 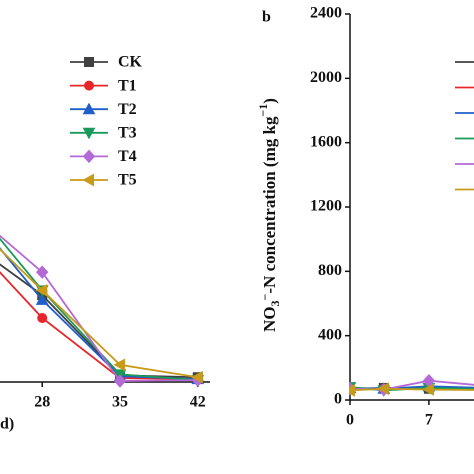 I want to click on y-axis-label-part: −, so click(x=265, y=296).